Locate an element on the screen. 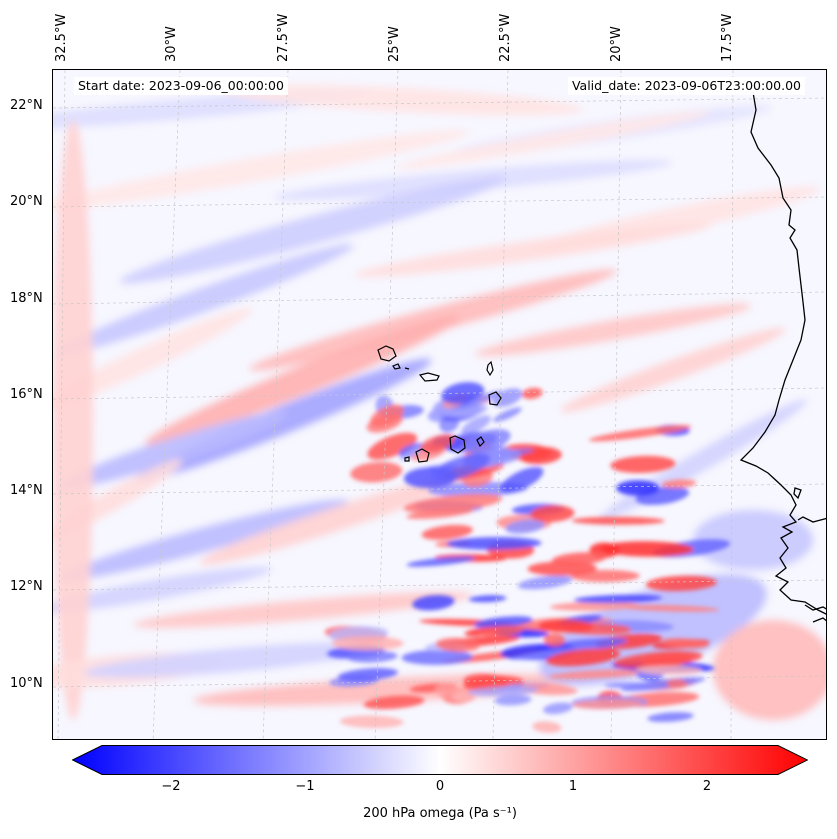  lon-label-32-5w: 32.5°W is located at coordinates (61, 37).